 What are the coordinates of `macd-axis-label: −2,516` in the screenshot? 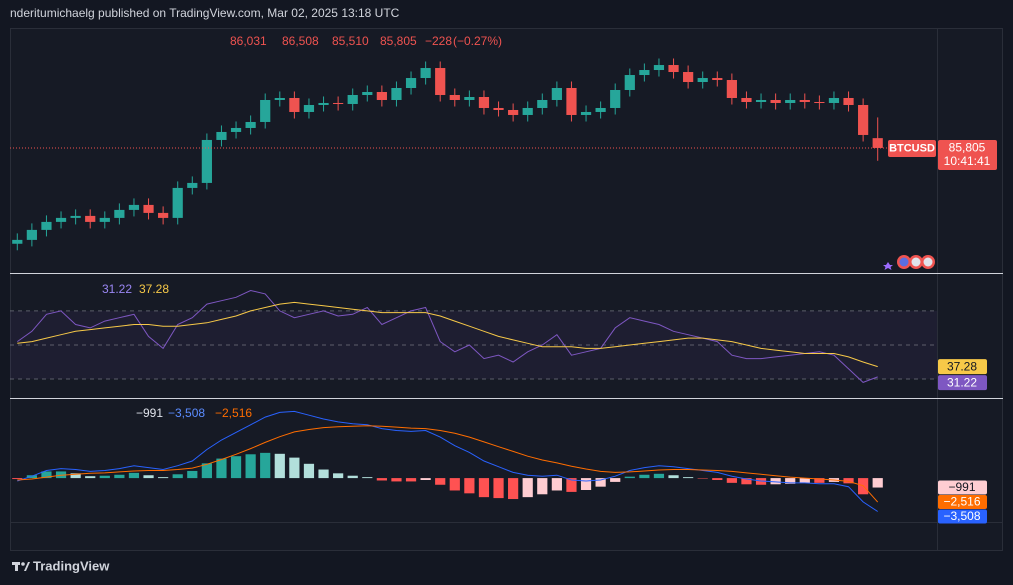 It's located at (961, 502).